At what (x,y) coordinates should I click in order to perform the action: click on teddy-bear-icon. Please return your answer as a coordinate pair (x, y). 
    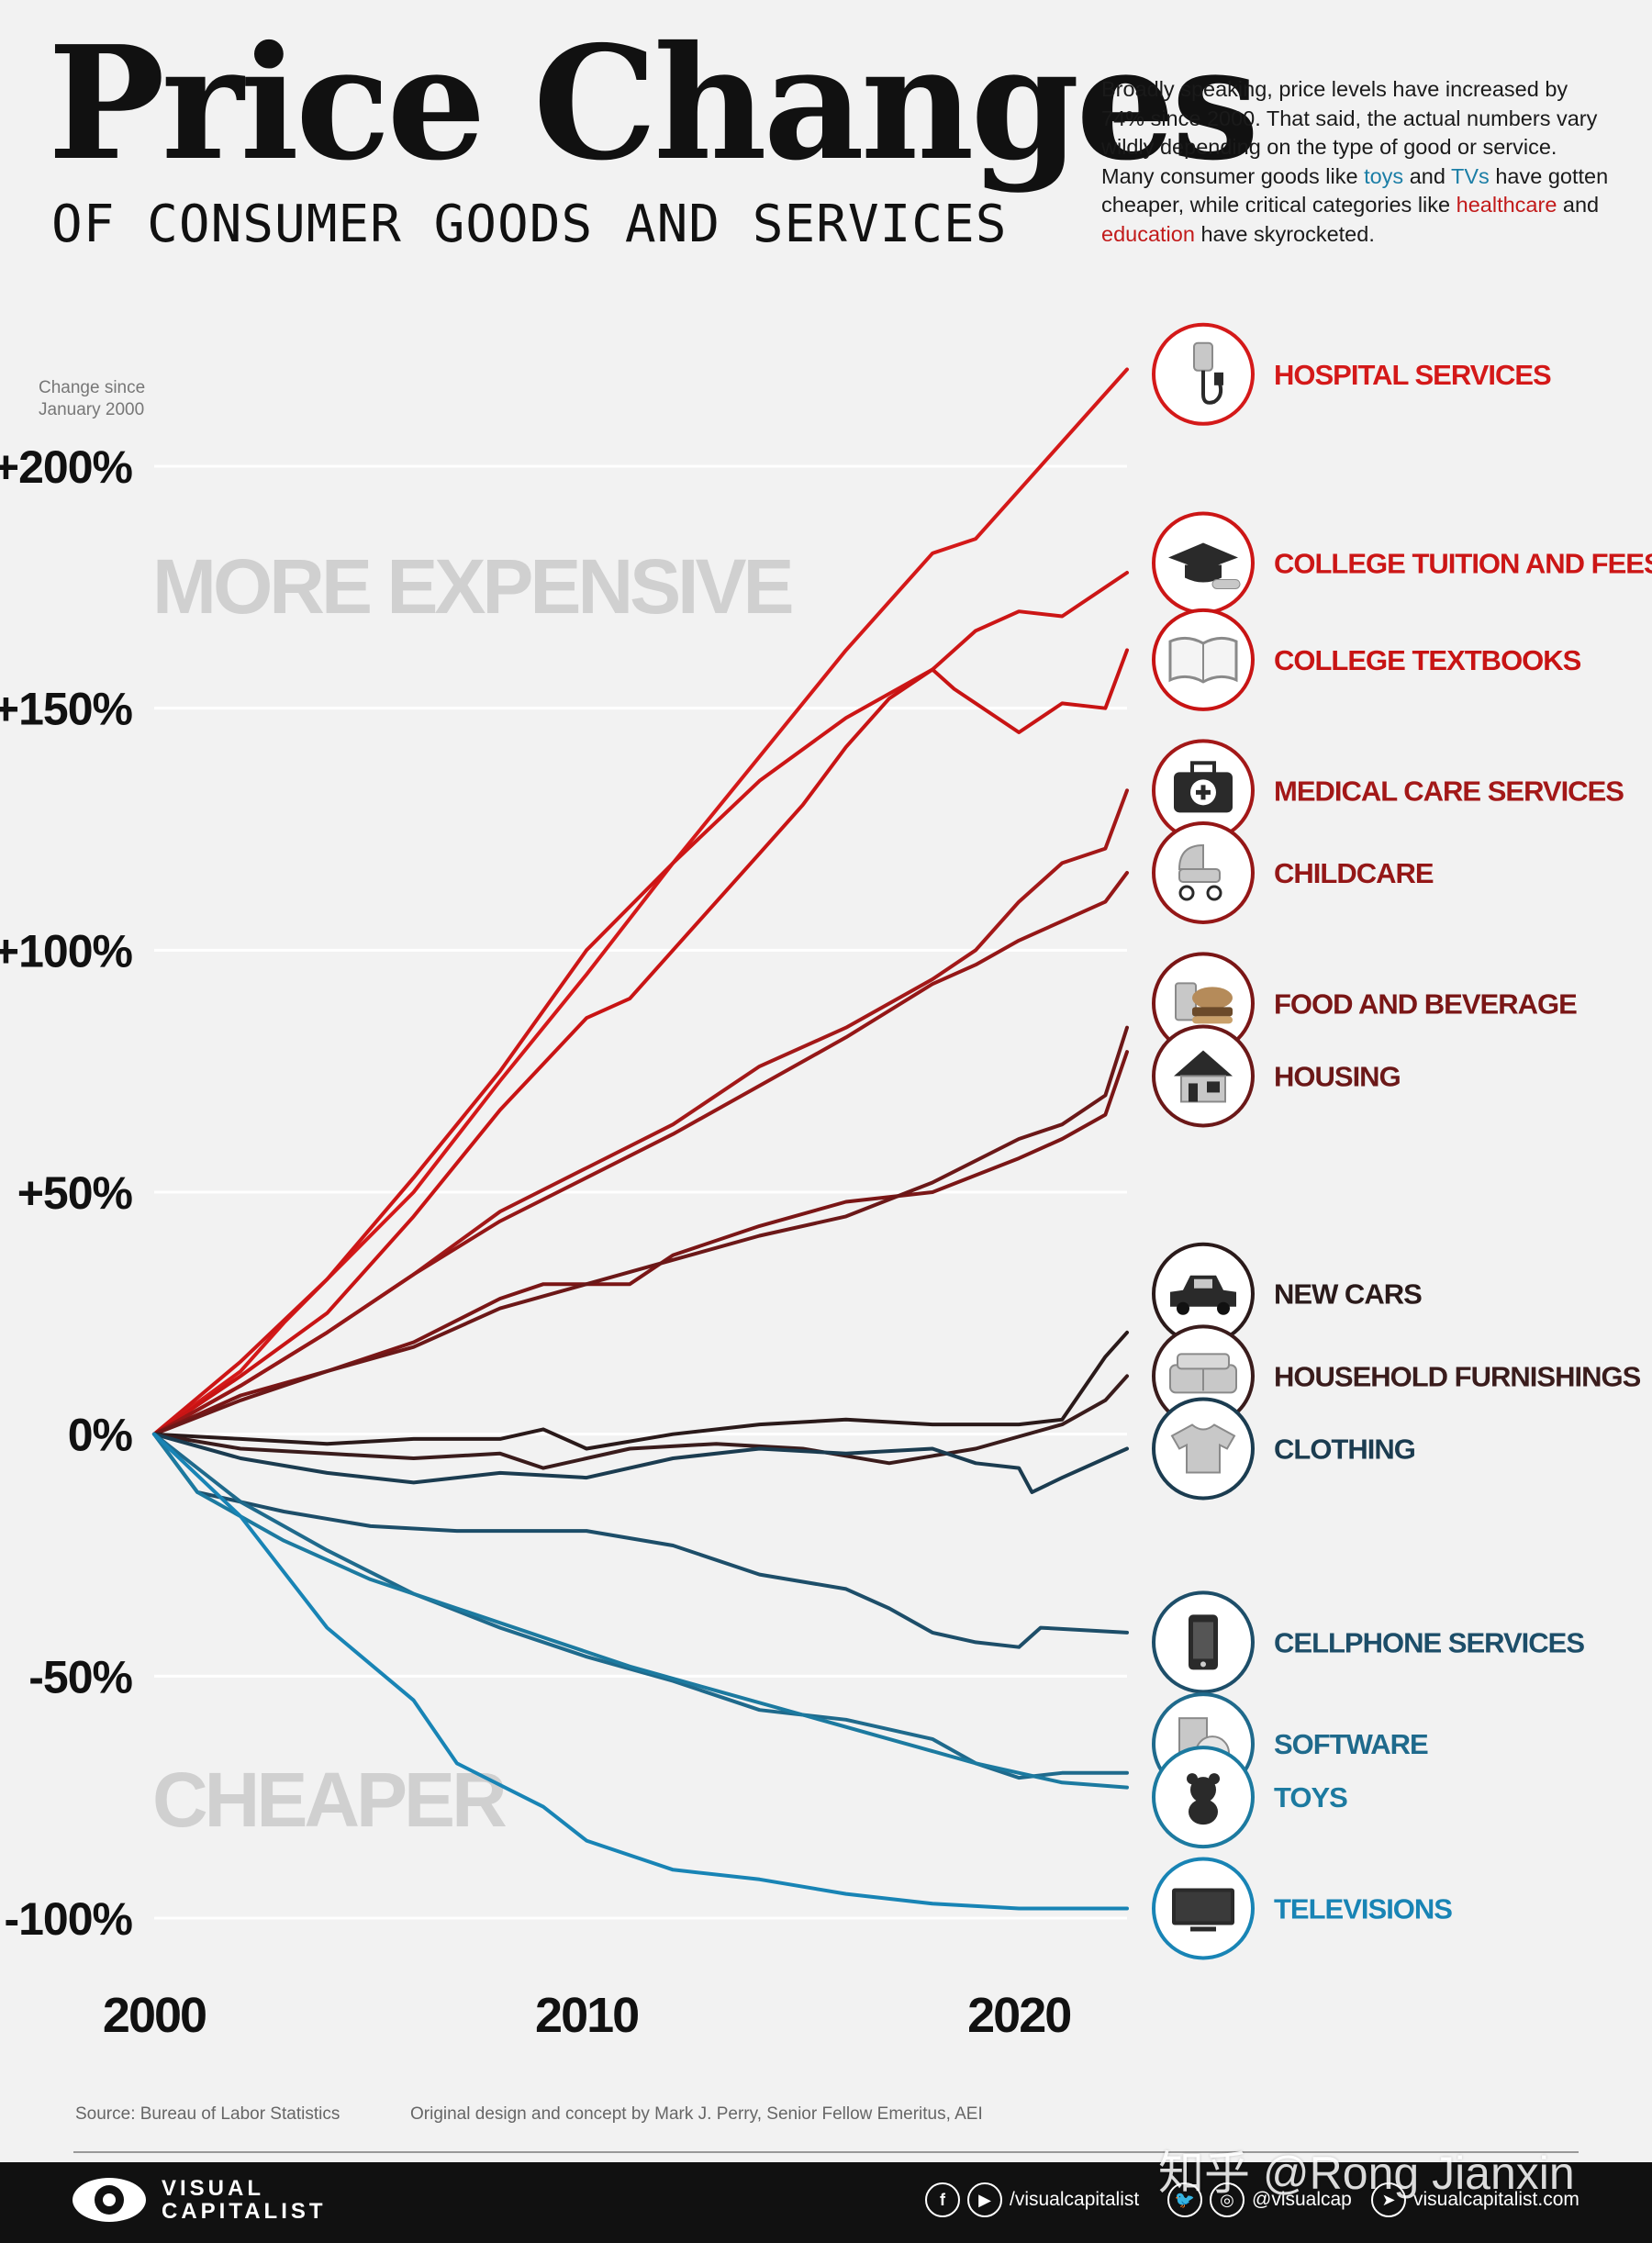
    Looking at the image, I should click on (1204, 1799).